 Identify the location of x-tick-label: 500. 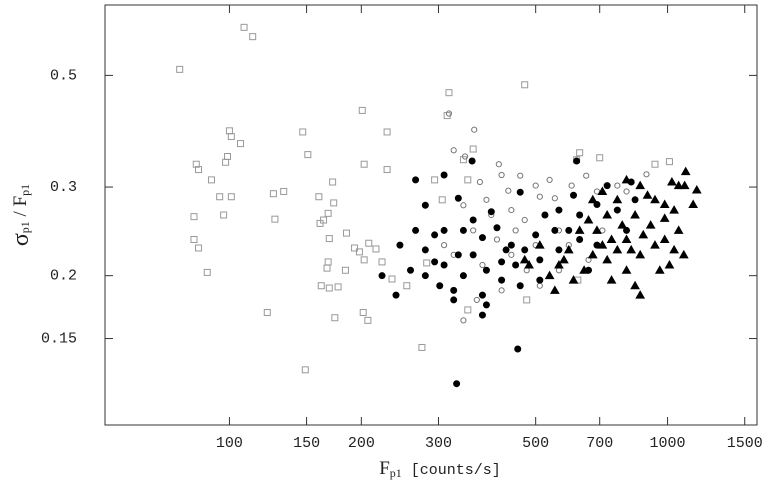
(535, 443).